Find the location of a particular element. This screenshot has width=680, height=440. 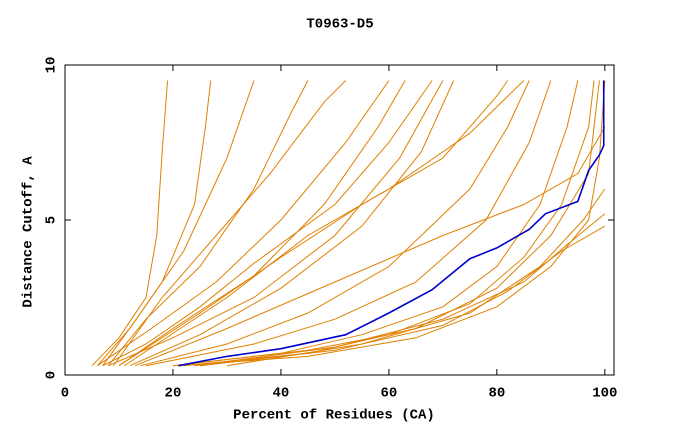

y-tick-label: 10 is located at coordinates (52, 65).